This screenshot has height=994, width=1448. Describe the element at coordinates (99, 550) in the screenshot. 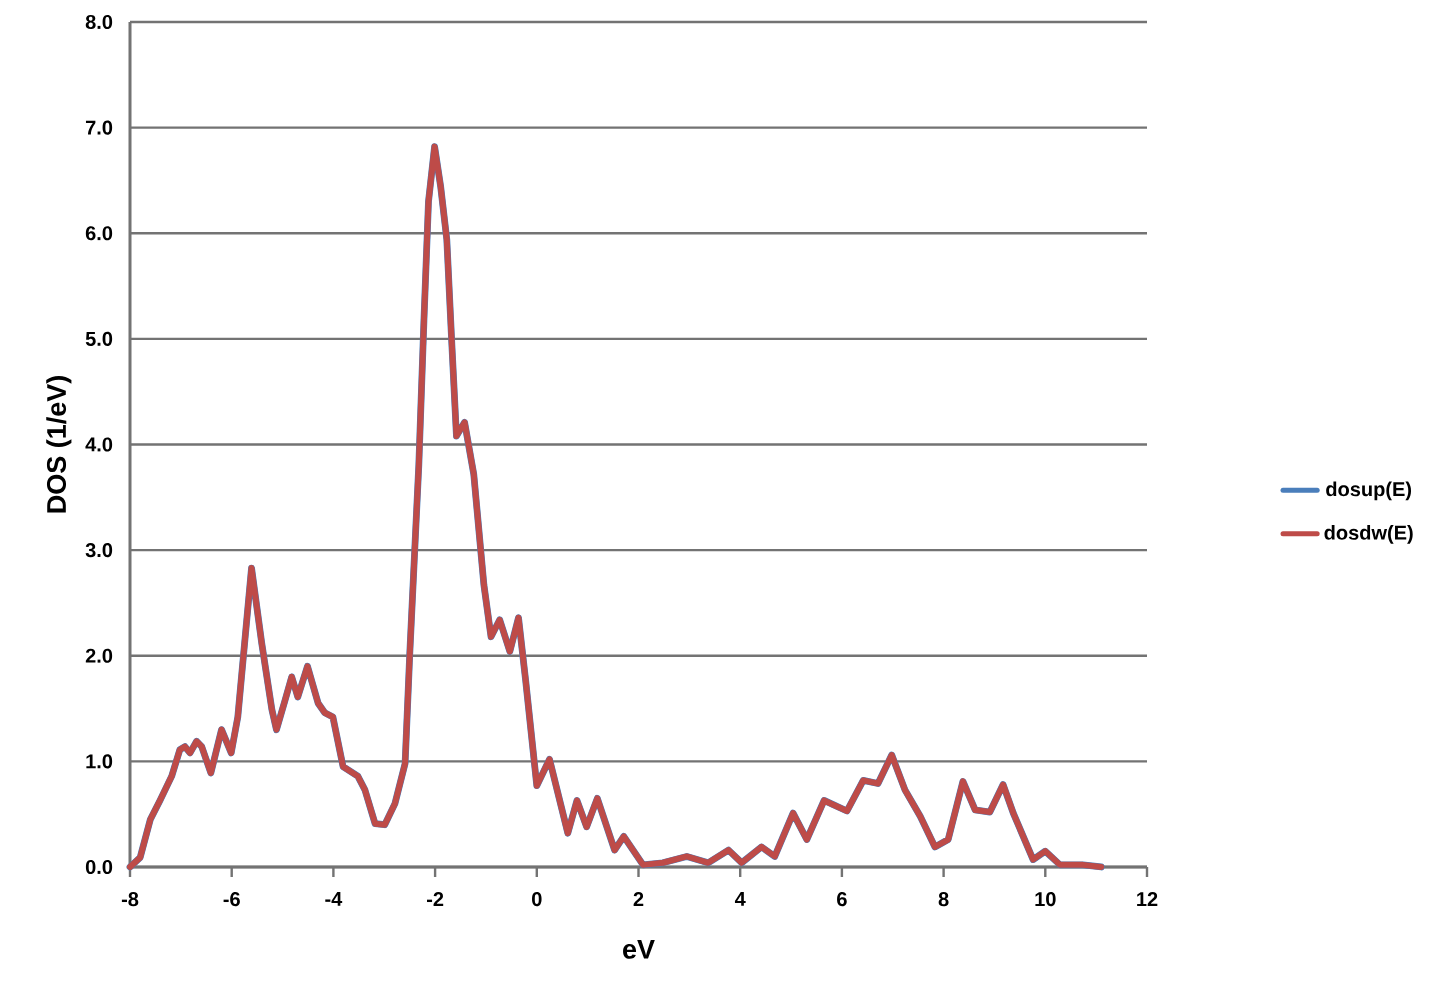

I see `y-tick-label: 3.0` at that location.